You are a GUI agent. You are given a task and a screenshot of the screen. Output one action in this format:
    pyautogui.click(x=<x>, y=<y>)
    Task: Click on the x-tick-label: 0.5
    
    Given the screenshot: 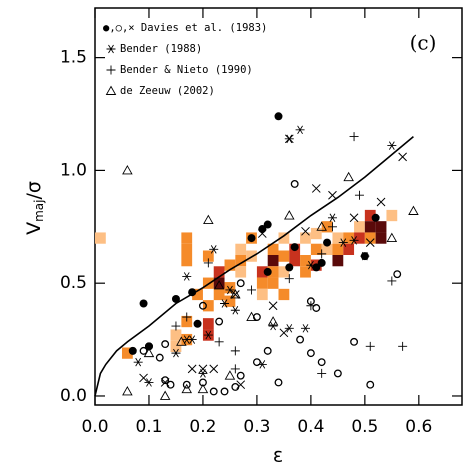 What is the action you would take?
    pyautogui.click(x=364, y=427)
    